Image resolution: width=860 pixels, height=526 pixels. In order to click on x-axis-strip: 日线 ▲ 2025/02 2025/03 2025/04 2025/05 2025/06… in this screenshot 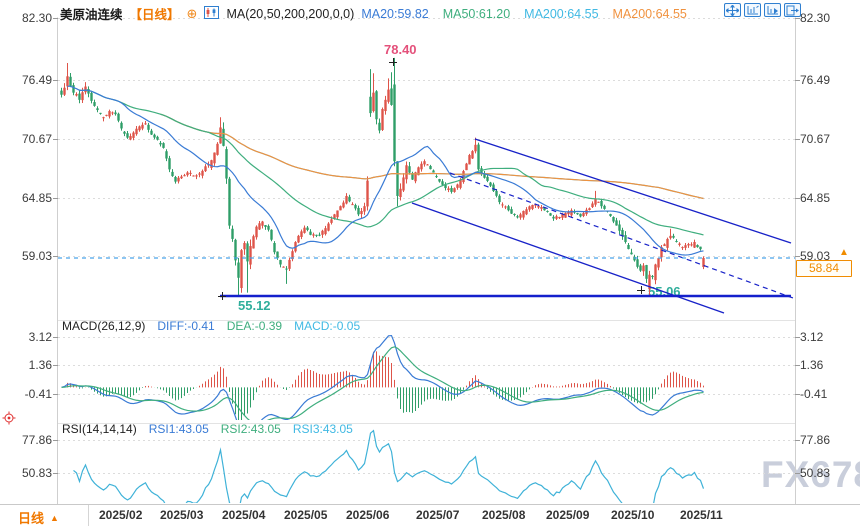, I will do `click(430, 515)`.